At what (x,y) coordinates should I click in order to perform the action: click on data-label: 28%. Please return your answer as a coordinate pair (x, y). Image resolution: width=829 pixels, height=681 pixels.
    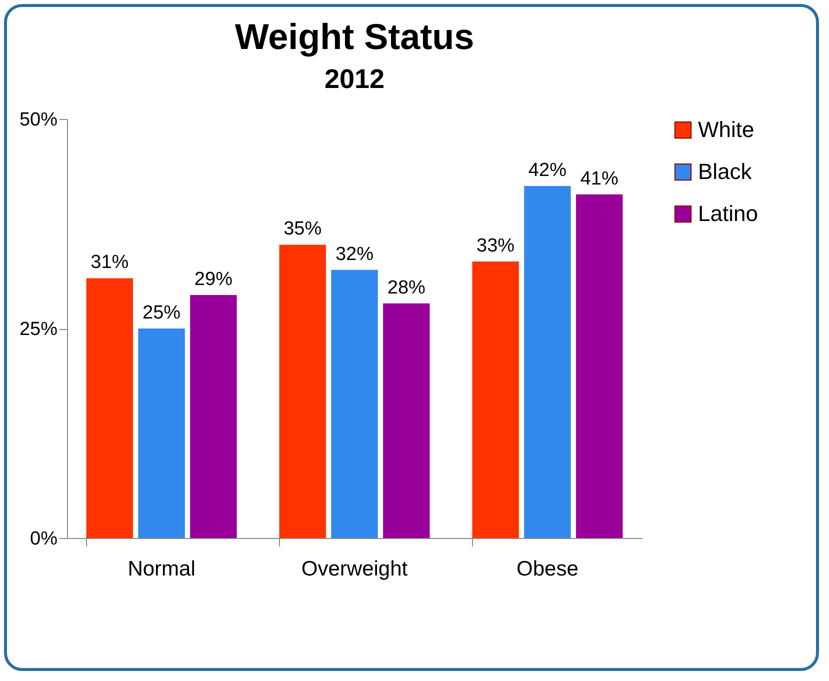
    Looking at the image, I should click on (406, 287).